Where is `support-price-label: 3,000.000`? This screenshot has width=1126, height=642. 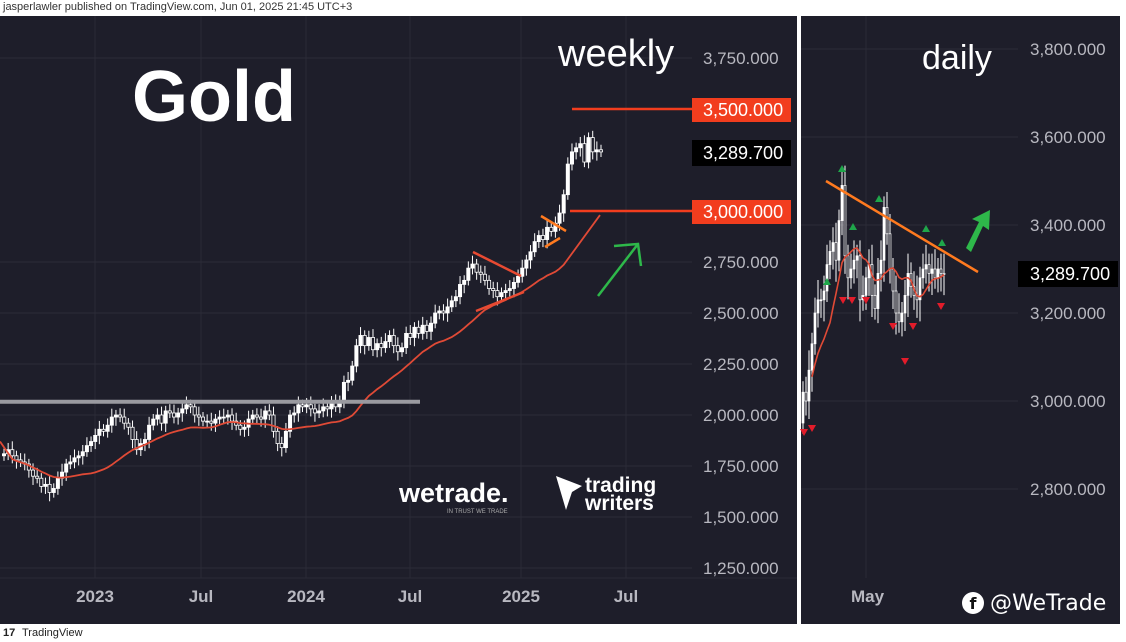 support-price-label: 3,000.000 is located at coordinates (743, 212).